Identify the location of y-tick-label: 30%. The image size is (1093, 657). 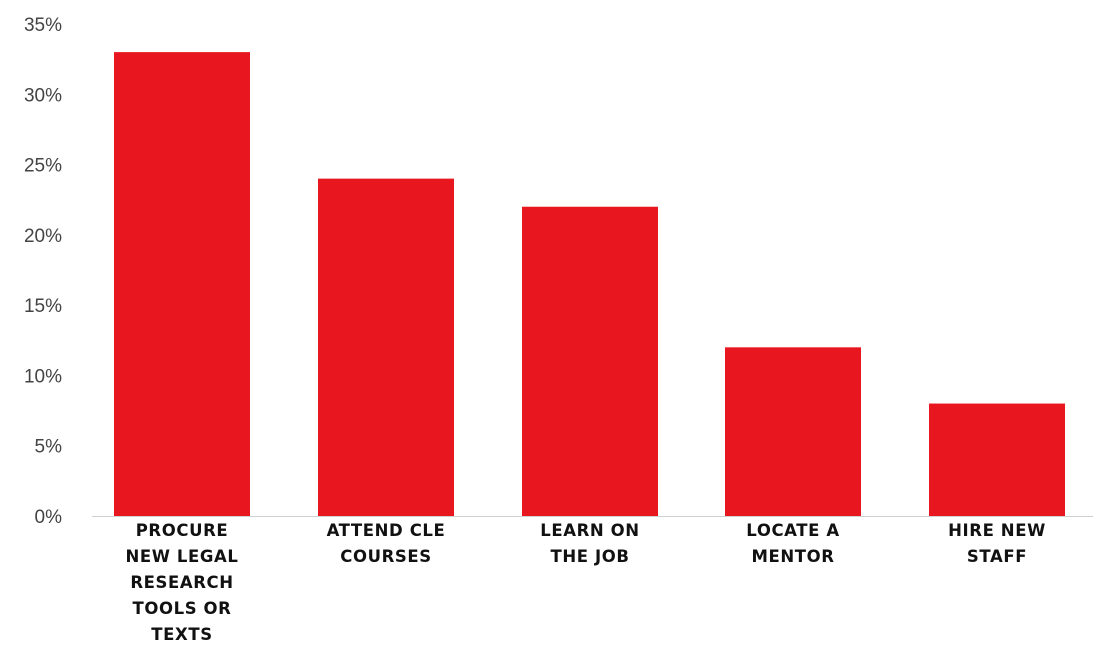
(43, 95).